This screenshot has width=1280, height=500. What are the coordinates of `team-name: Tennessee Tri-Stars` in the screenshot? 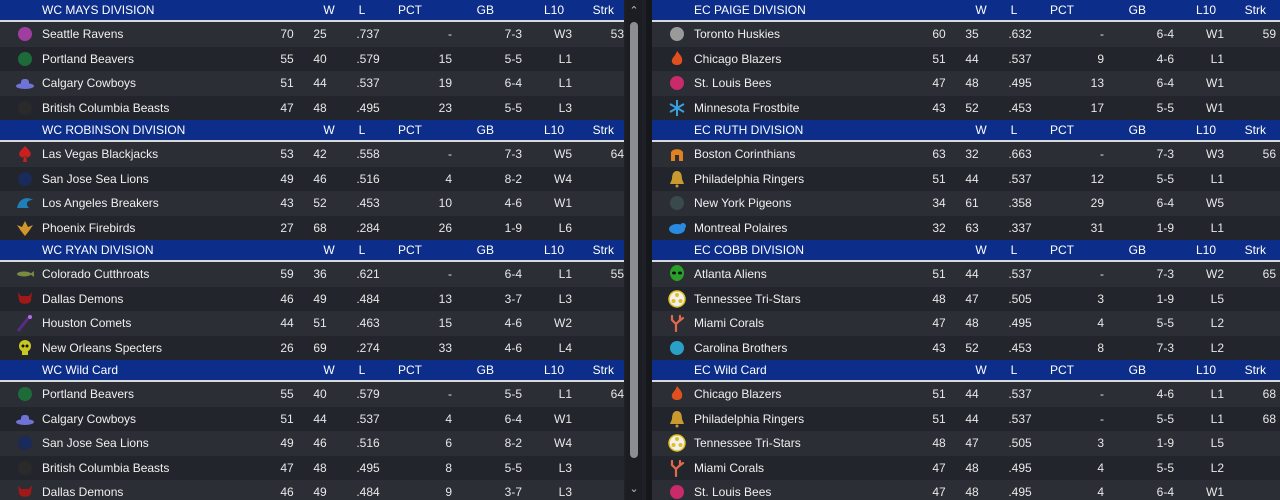 It's located at (747, 443).